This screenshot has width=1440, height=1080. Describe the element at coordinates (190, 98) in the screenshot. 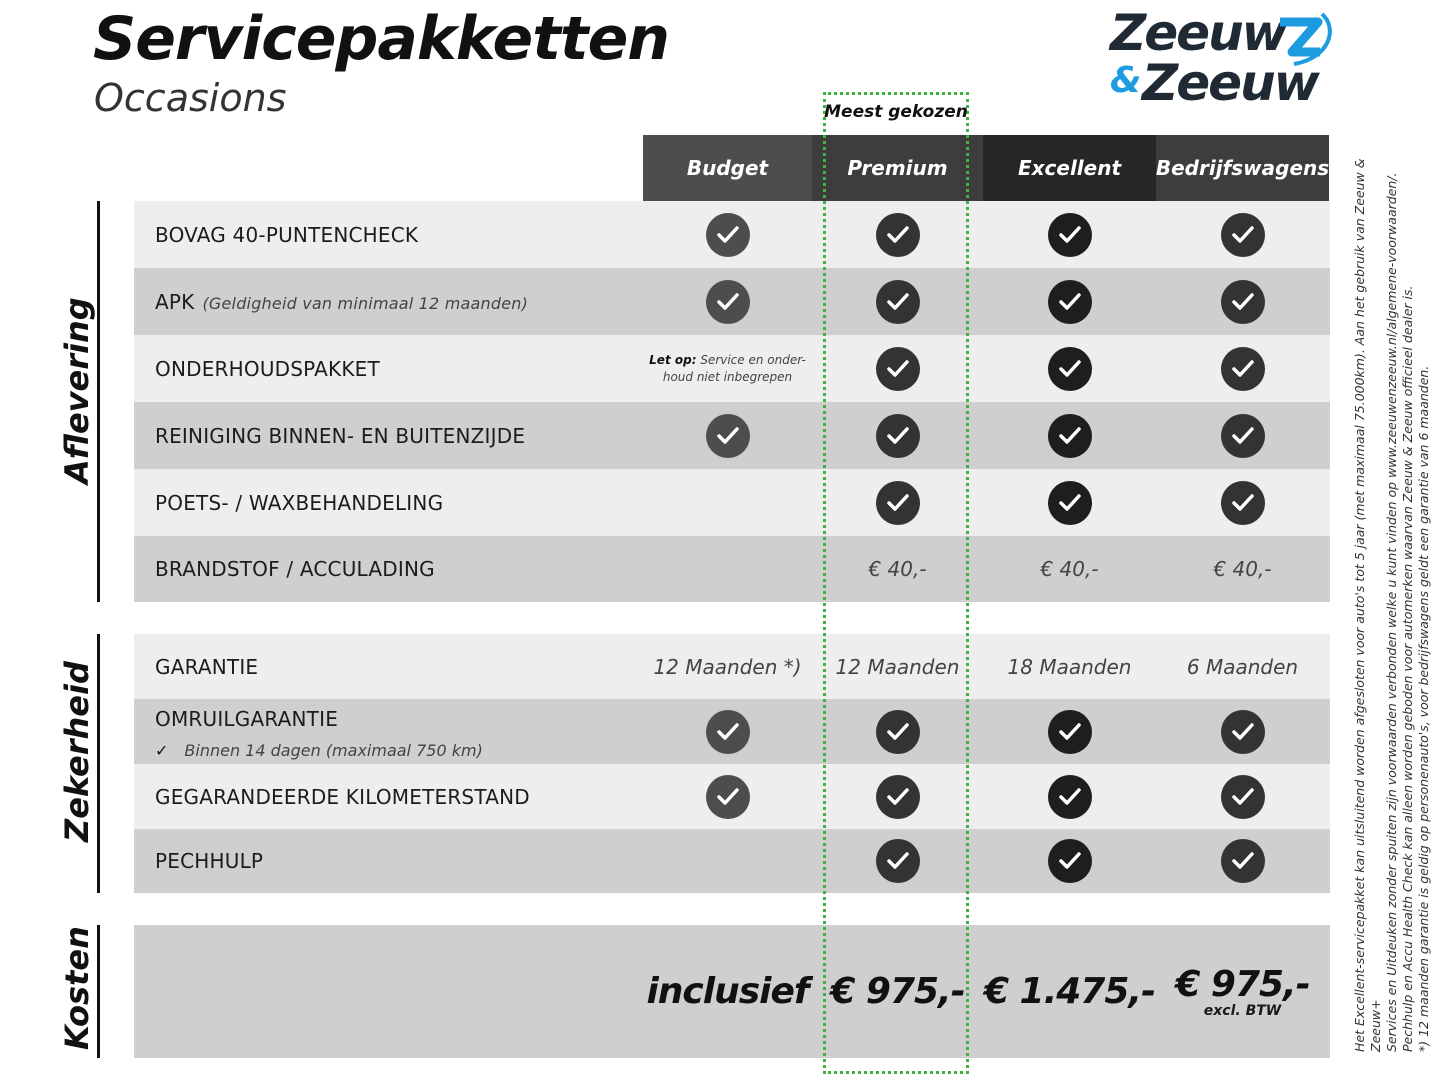

I see `page-subtitle: Occasions` at that location.